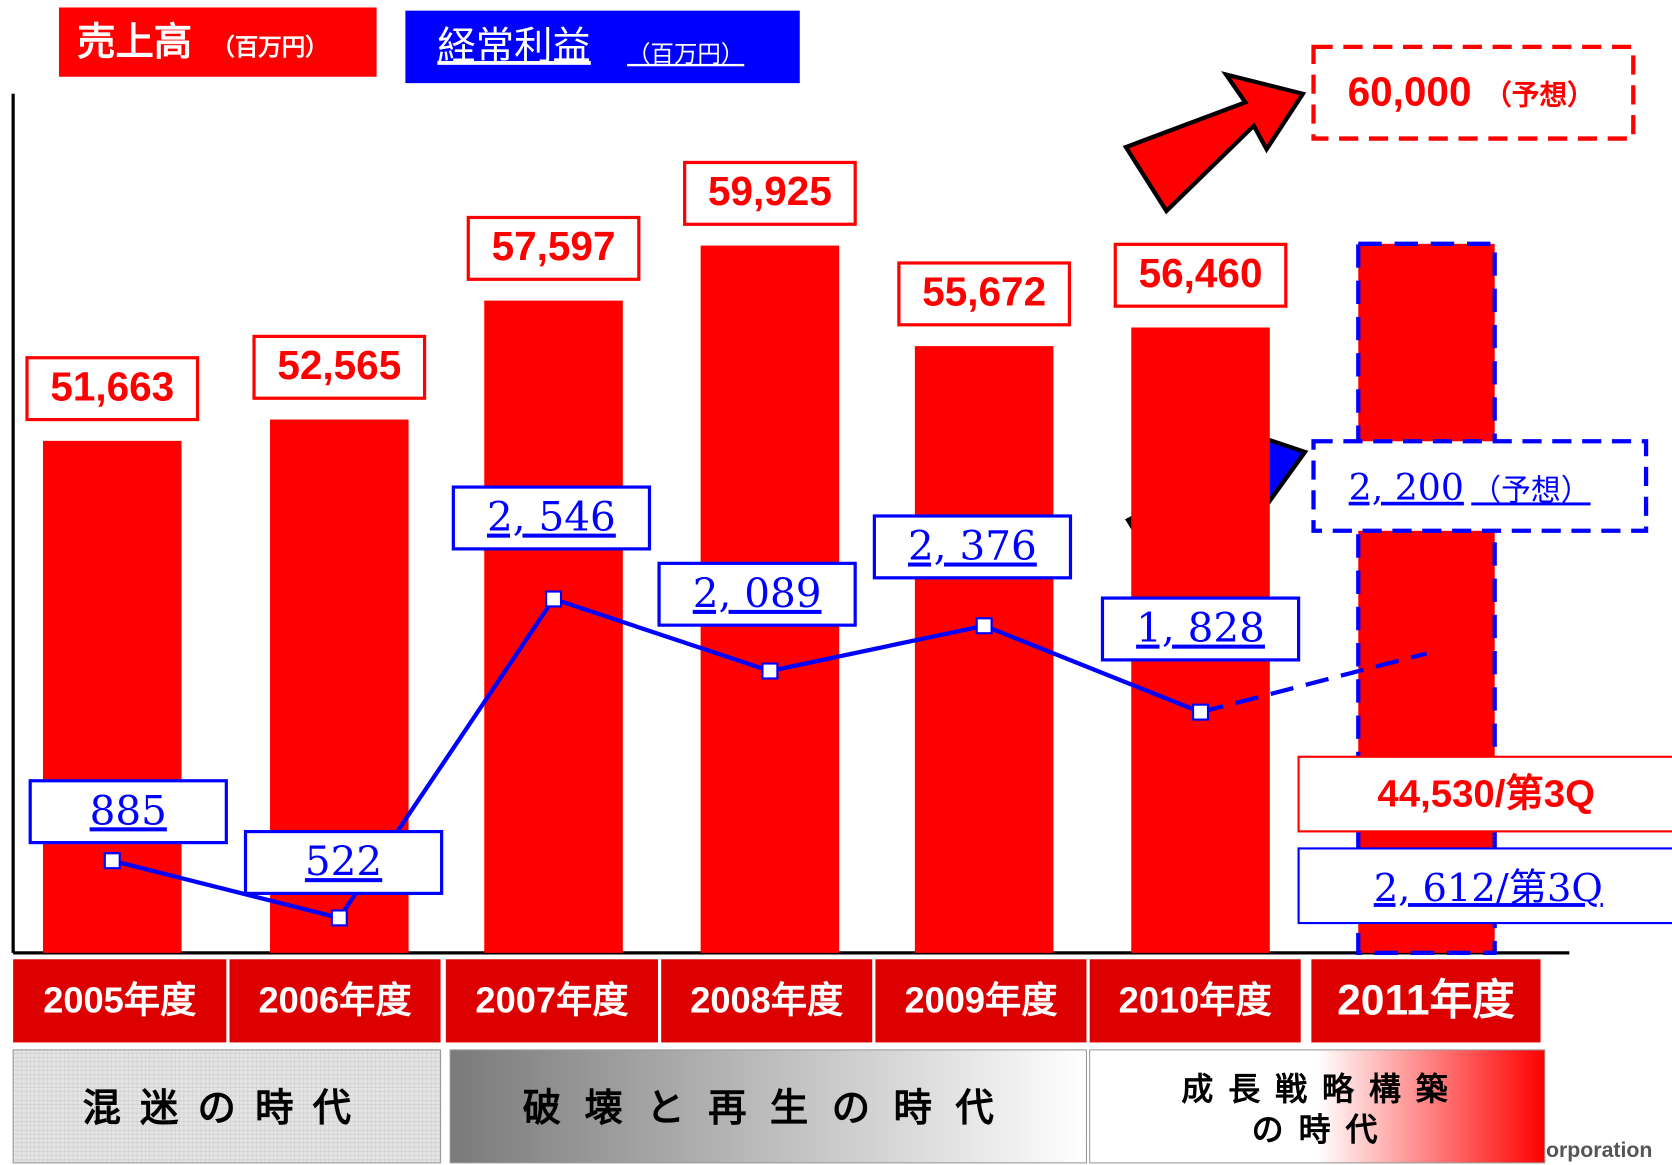  I want to click on value-label: 885, so click(128, 810).